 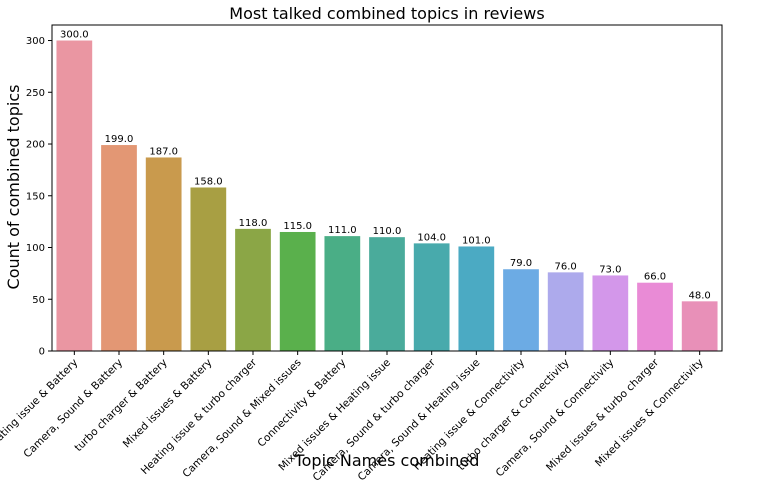 What do you see at coordinates (168, 404) in the screenshot?
I see `x-tick-label: Mixed issues & Battery` at bounding box center [168, 404].